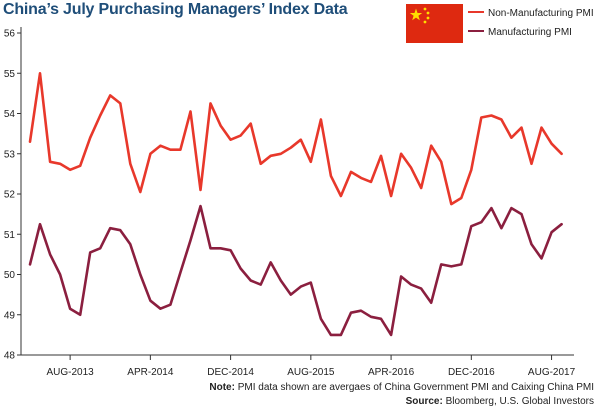 Image resolution: width=600 pixels, height=413 pixels. Describe the element at coordinates (434, 23) in the screenshot. I see `china-flag-icon` at that location.